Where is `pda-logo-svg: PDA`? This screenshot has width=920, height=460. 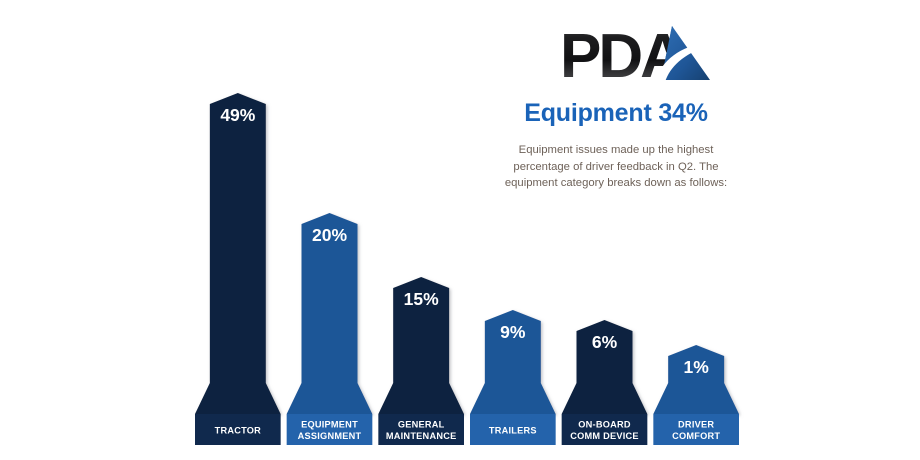
pda-logo-svg: PDA is located at coordinates (636, 53).